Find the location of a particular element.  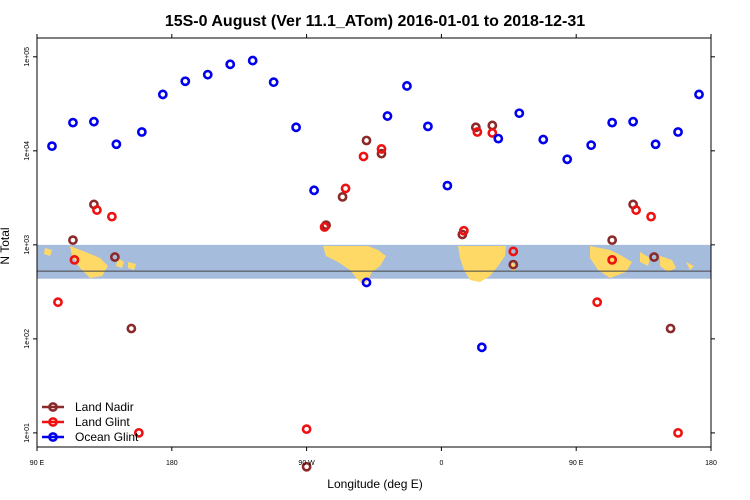

legend-item: Land Nadir is located at coordinates (88, 407).